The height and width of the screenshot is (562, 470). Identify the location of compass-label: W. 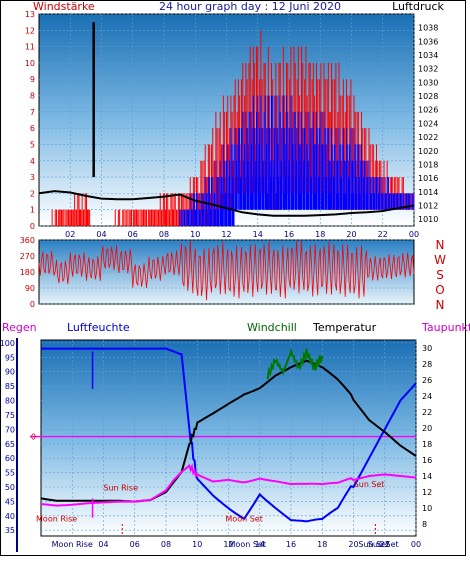
(440, 260).